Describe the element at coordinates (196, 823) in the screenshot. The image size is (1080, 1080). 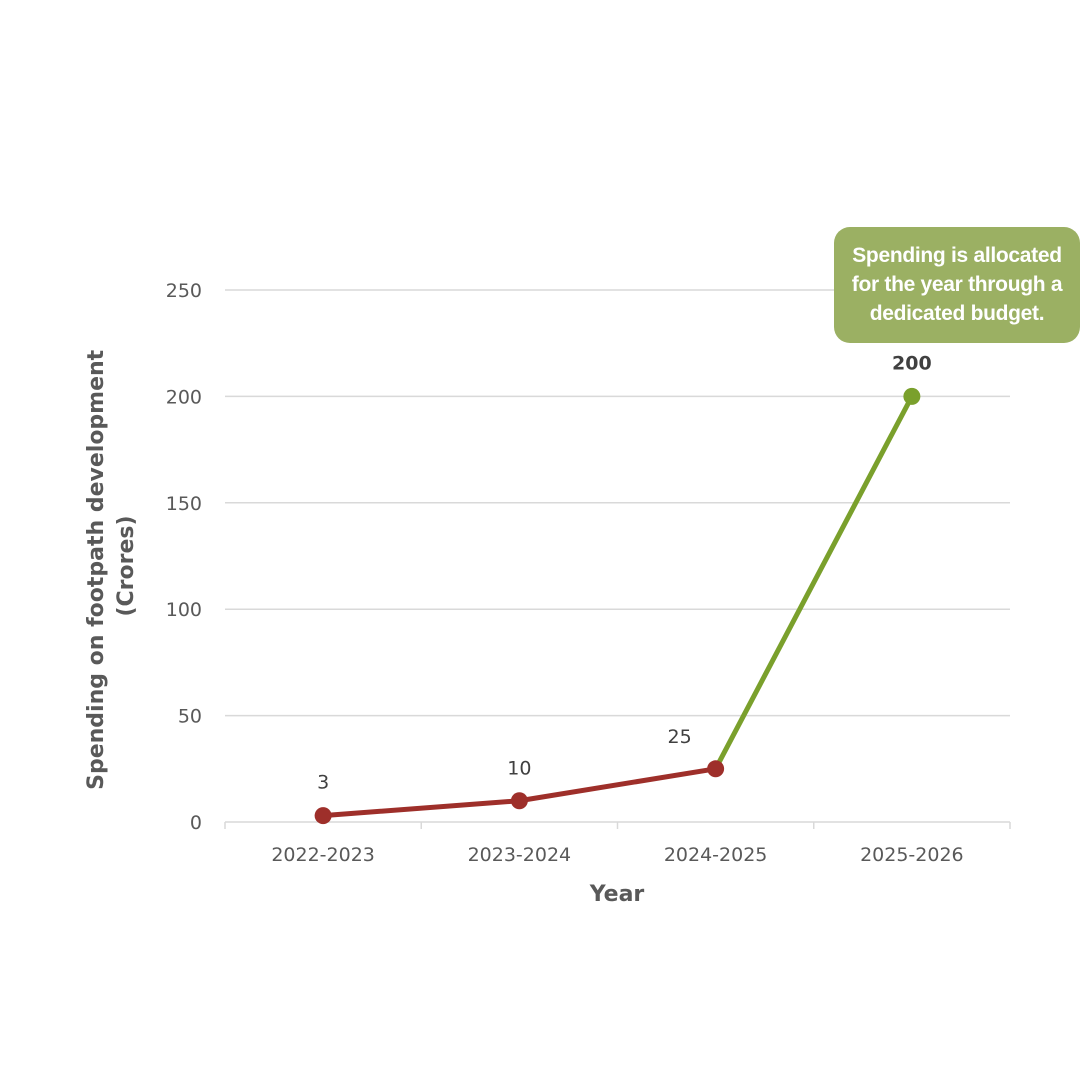
I see `y-tick-label: 0` at that location.